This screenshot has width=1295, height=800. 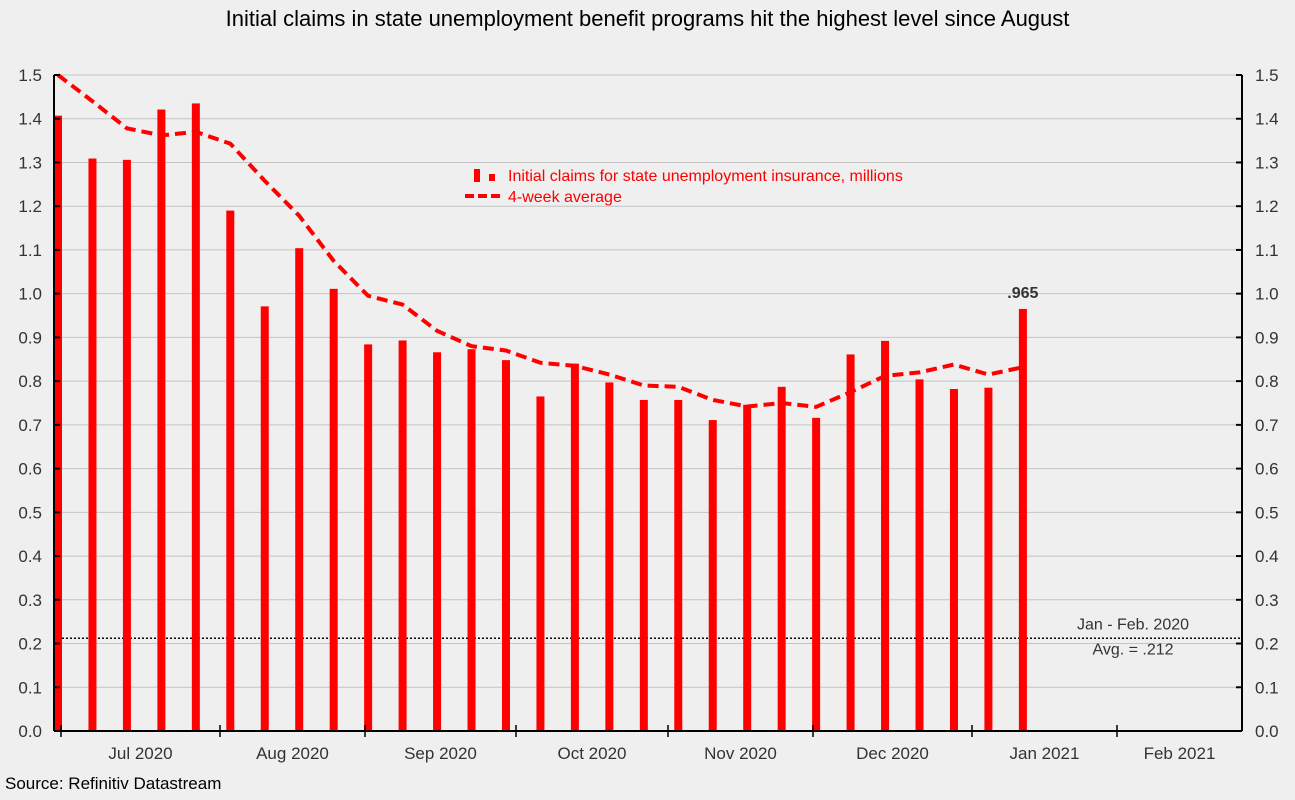 What do you see at coordinates (30, 381) in the screenshot?
I see `y-tick-label-left: 0.8` at bounding box center [30, 381].